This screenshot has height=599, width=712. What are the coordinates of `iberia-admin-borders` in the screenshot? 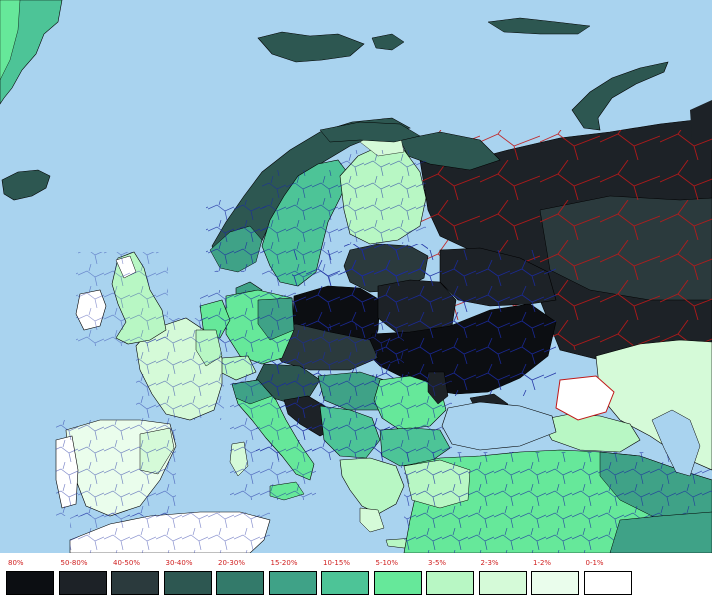 It's located at (116, 468).